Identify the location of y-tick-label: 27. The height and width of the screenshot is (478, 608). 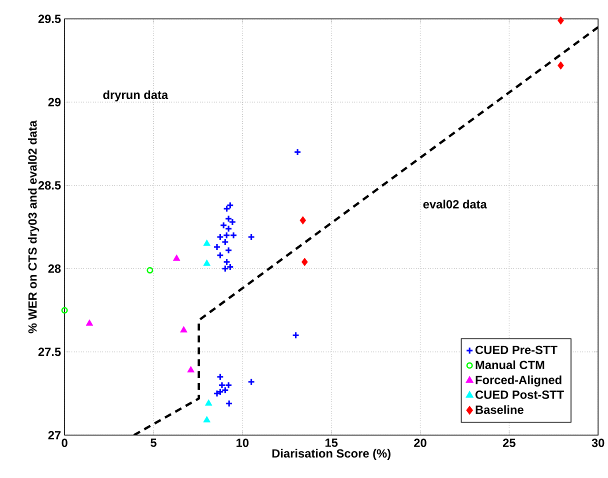
(54, 435).